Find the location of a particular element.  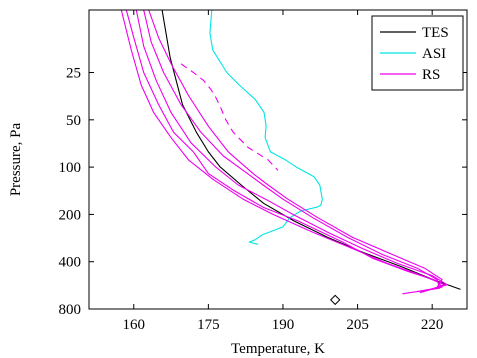

x-tick-label: 205 is located at coordinates (357, 325).